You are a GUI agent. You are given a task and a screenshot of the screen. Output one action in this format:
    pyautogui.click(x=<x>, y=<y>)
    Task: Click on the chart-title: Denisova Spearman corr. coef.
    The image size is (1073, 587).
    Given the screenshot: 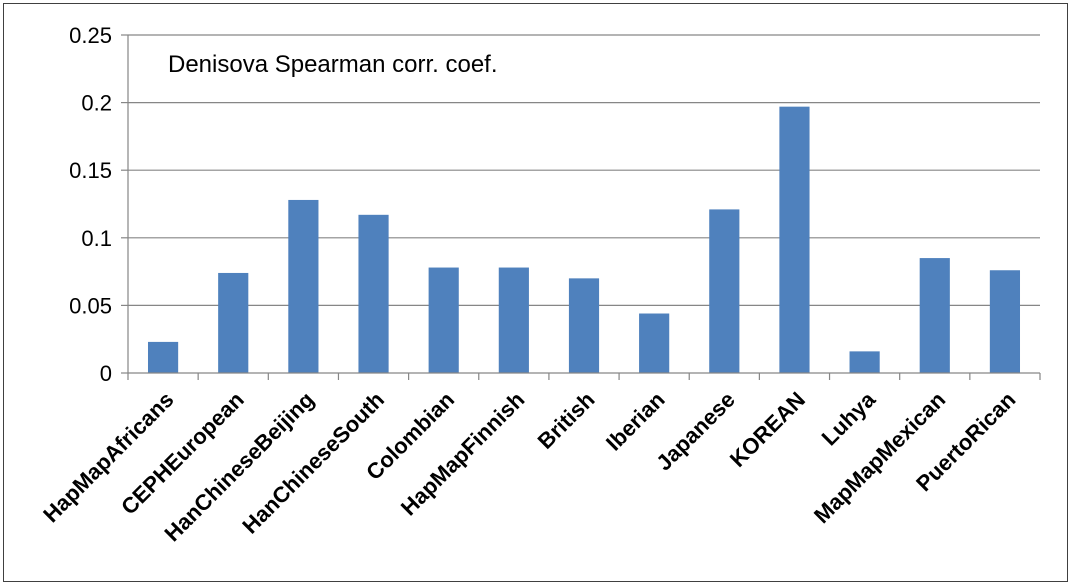 What is the action you would take?
    pyautogui.click(x=333, y=64)
    